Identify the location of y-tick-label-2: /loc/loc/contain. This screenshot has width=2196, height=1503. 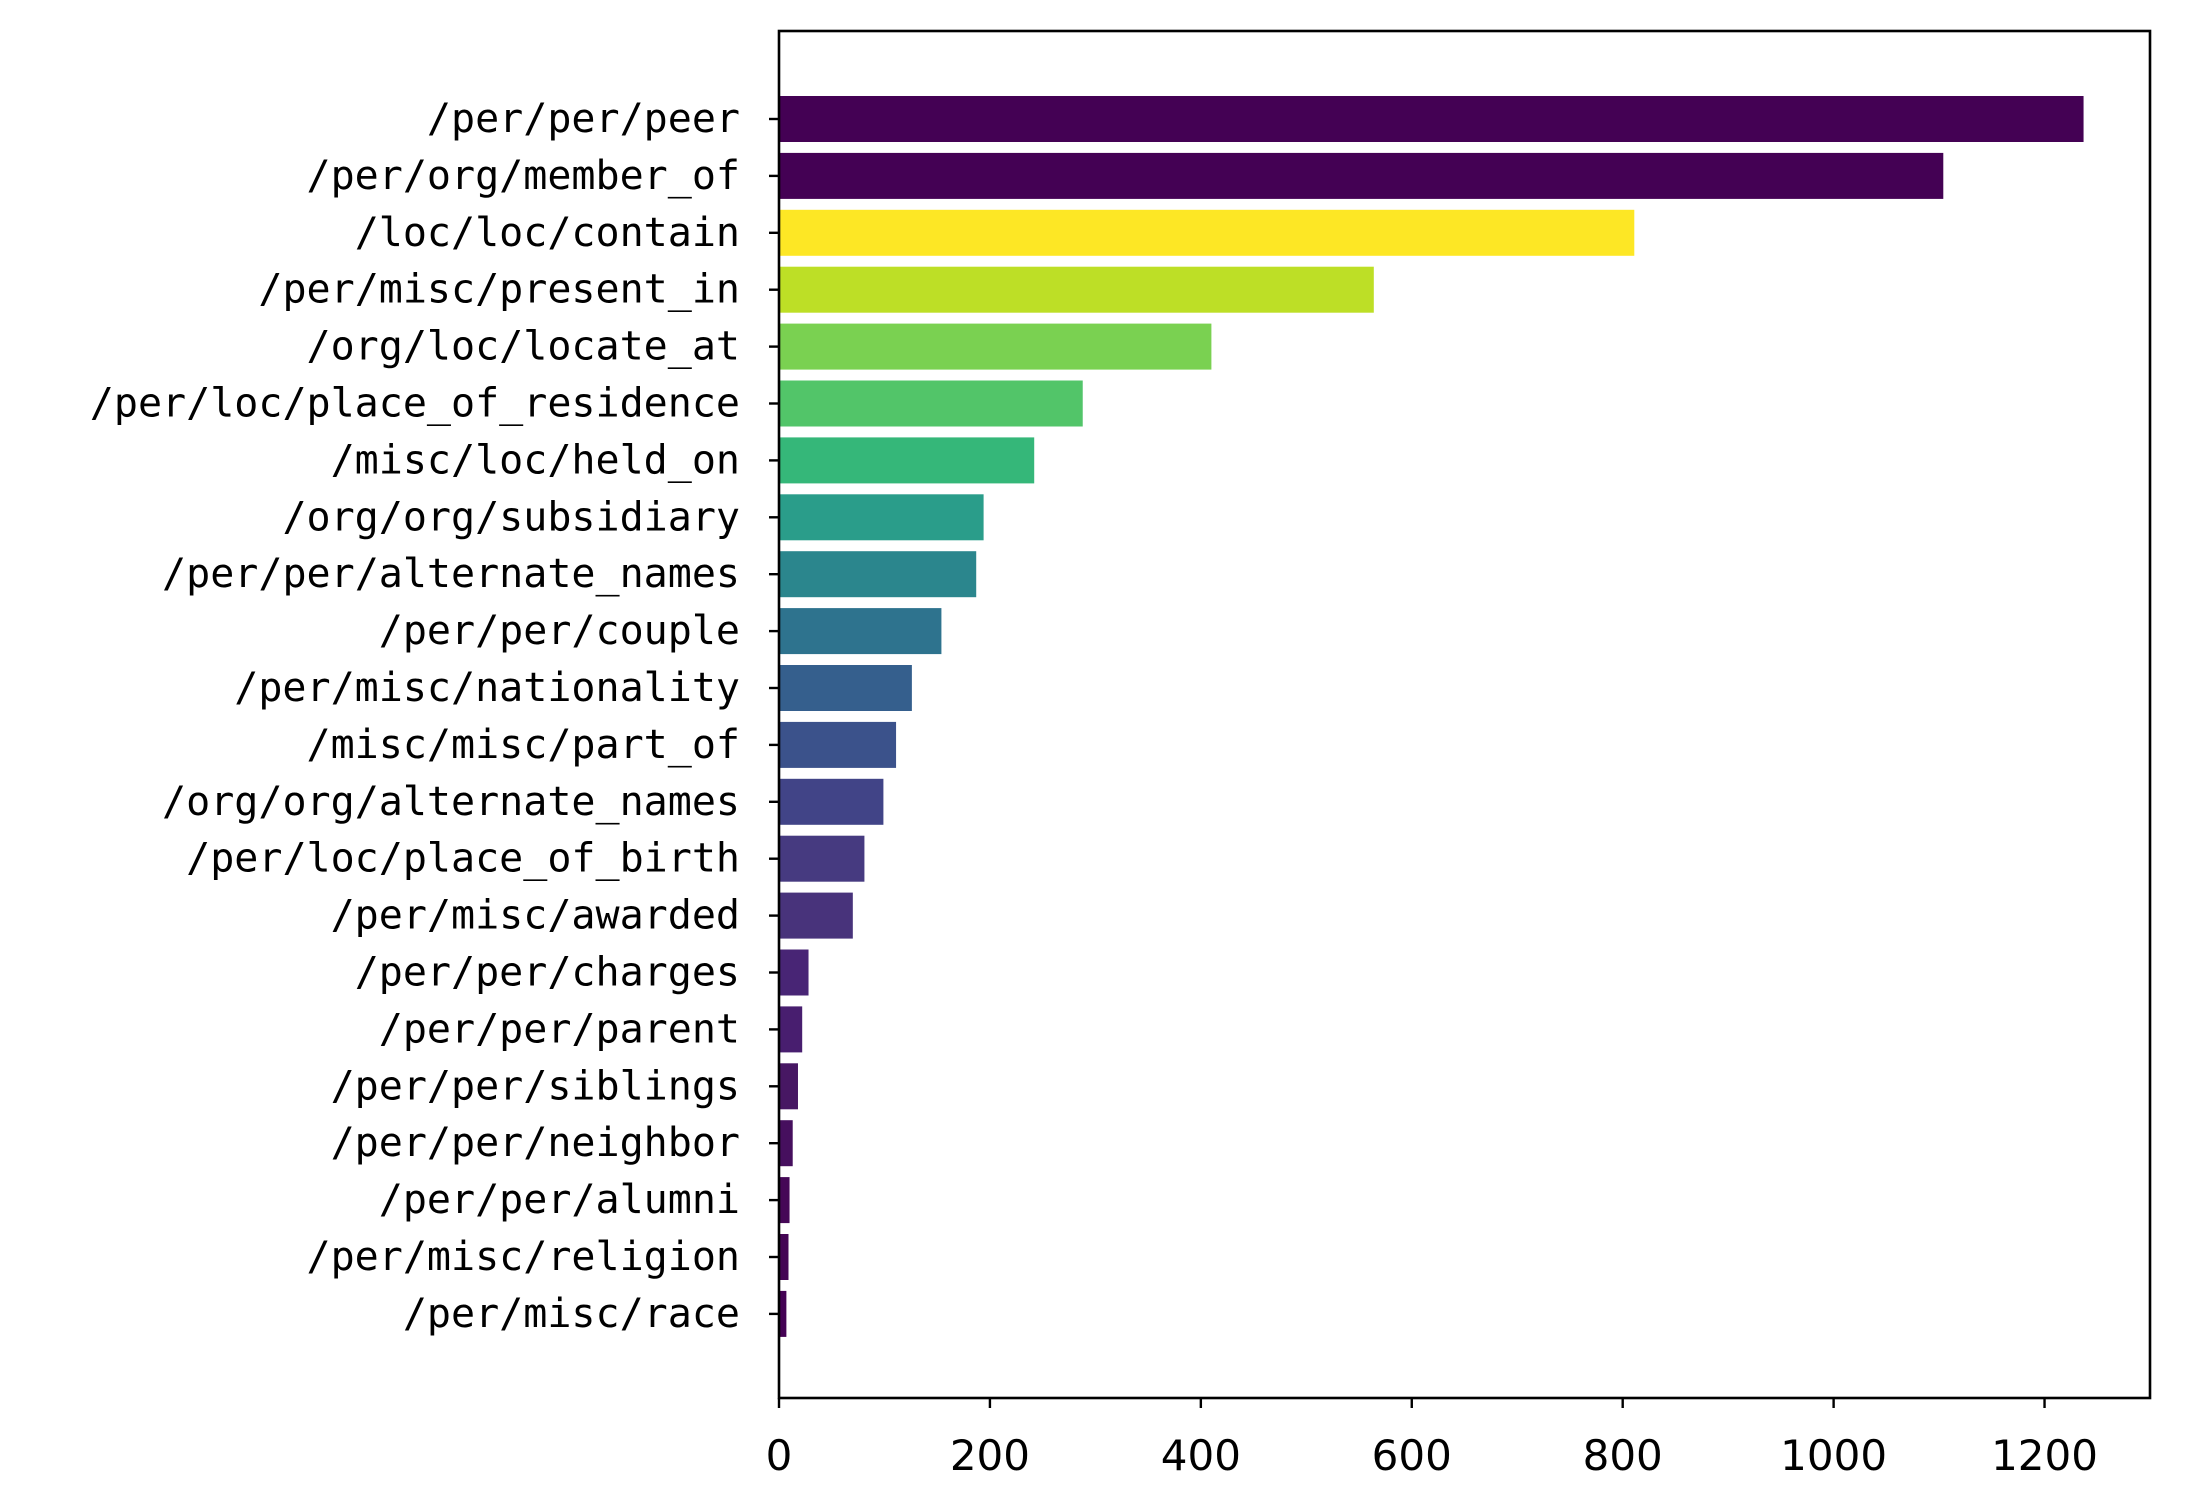
(547, 233).